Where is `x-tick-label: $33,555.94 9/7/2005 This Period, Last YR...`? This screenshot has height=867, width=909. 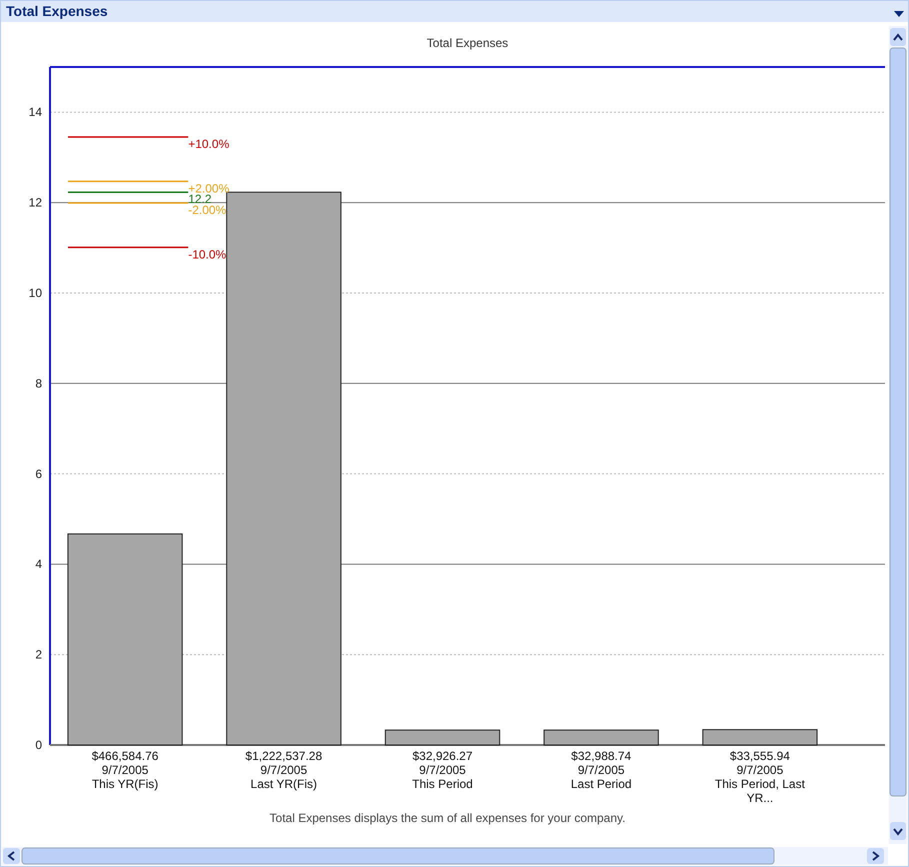 x-tick-label: $33,555.94 9/7/2005 This Period, Last YR... is located at coordinates (760, 777).